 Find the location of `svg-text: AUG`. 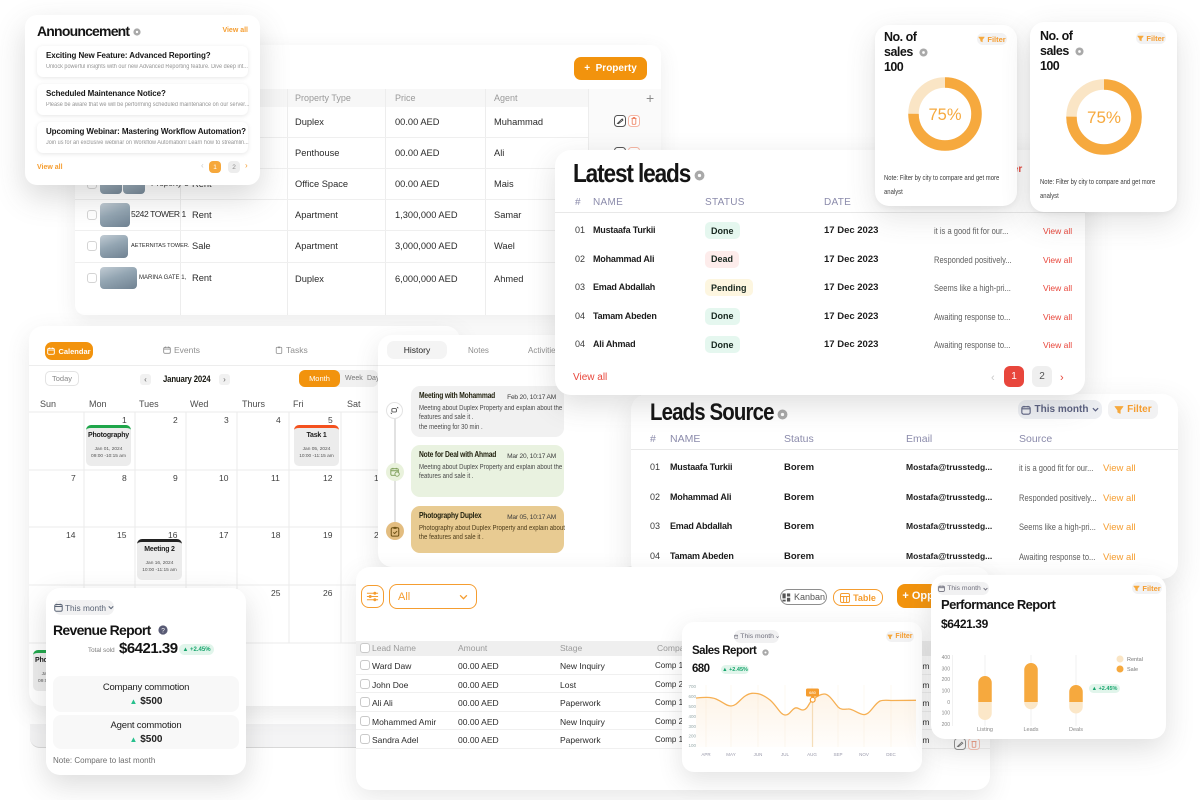

svg-text: AUG is located at coordinates (812, 754).